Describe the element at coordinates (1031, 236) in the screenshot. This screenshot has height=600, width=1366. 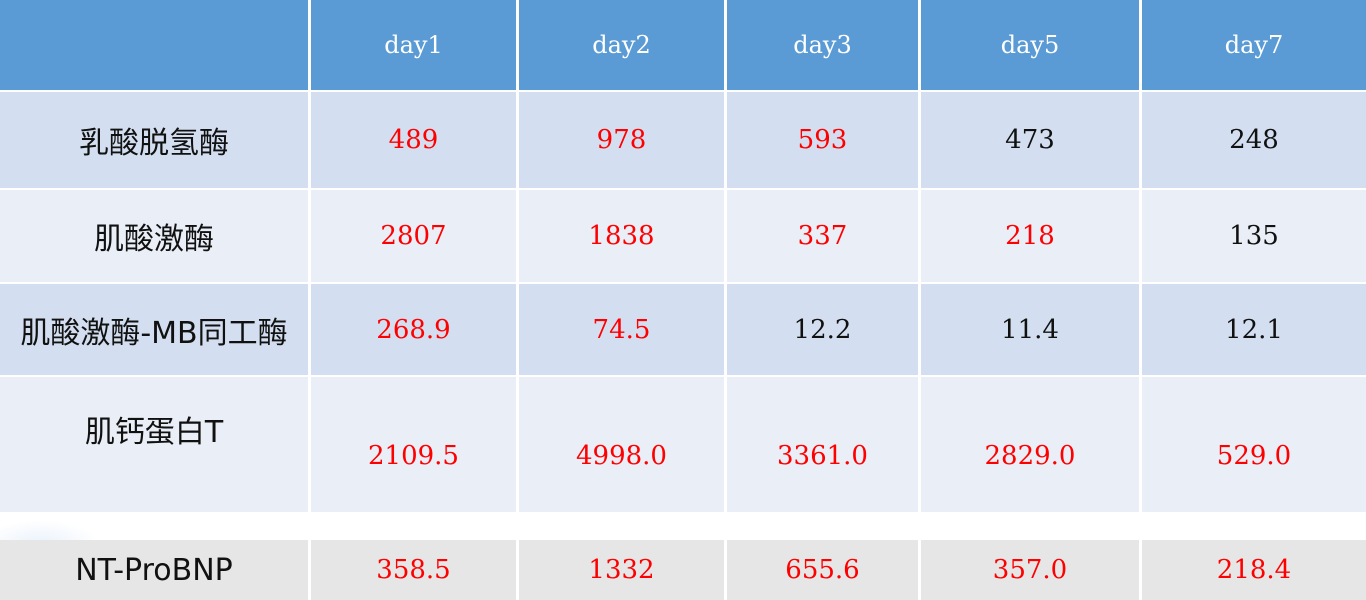
I see `table-cell: 218` at that location.